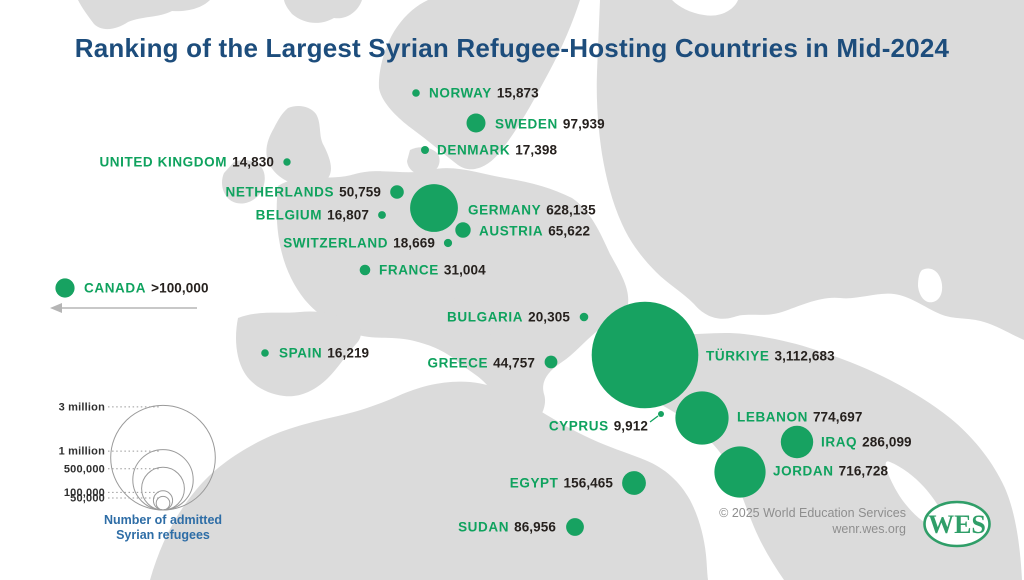 The width and height of the screenshot is (1024, 580). Describe the element at coordinates (485, 317) in the screenshot. I see `label-bulgaria-country: BULGARIA` at that location.